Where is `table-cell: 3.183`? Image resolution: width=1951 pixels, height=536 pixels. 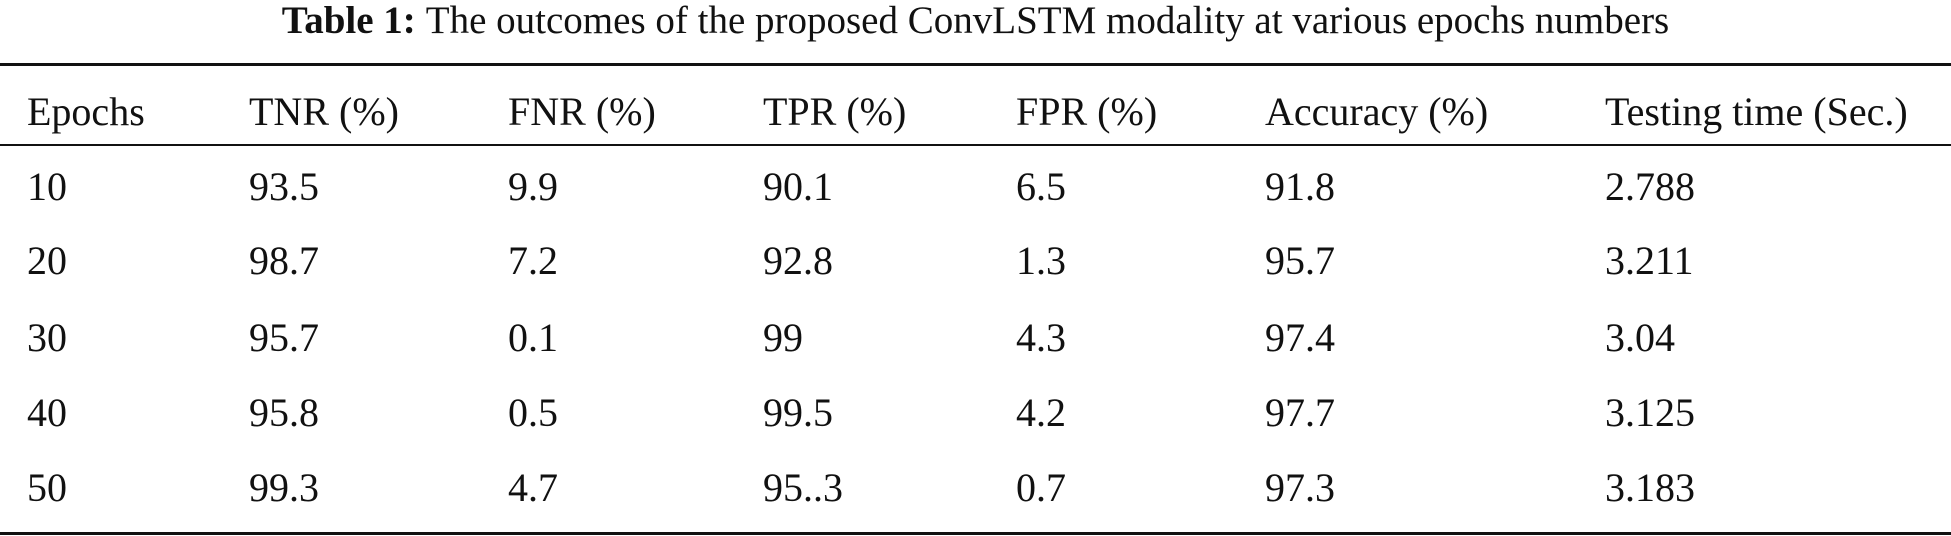 table-cell: 3.183 is located at coordinates (1650, 487).